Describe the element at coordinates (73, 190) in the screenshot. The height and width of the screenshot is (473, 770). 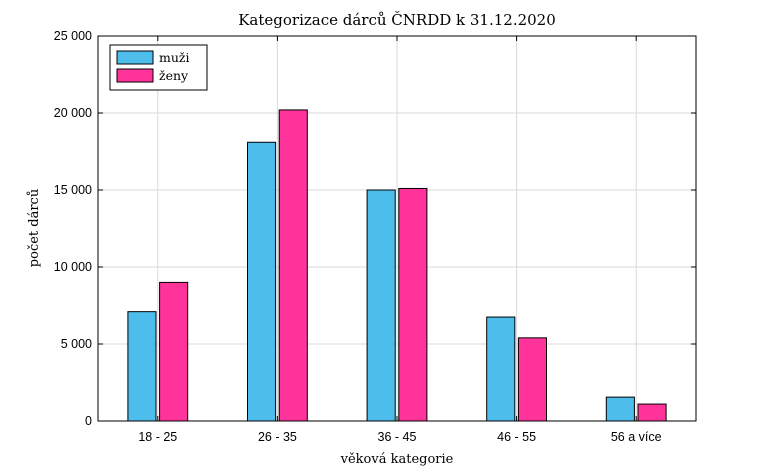
I see `y-tick-label: 15 000` at that location.